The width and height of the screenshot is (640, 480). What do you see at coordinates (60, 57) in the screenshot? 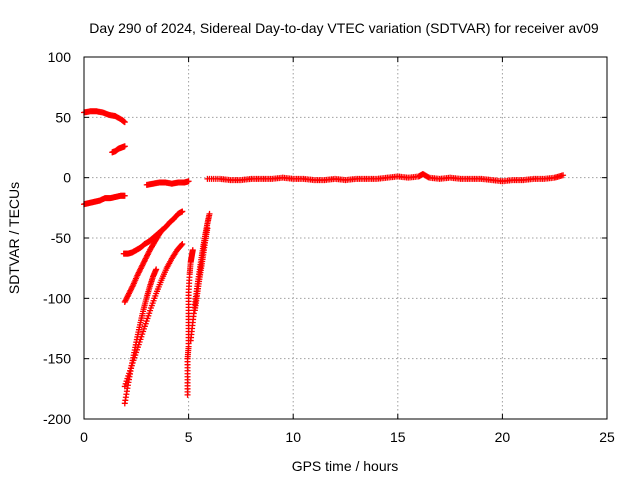
I see `y-tick-label: 100` at bounding box center [60, 57].